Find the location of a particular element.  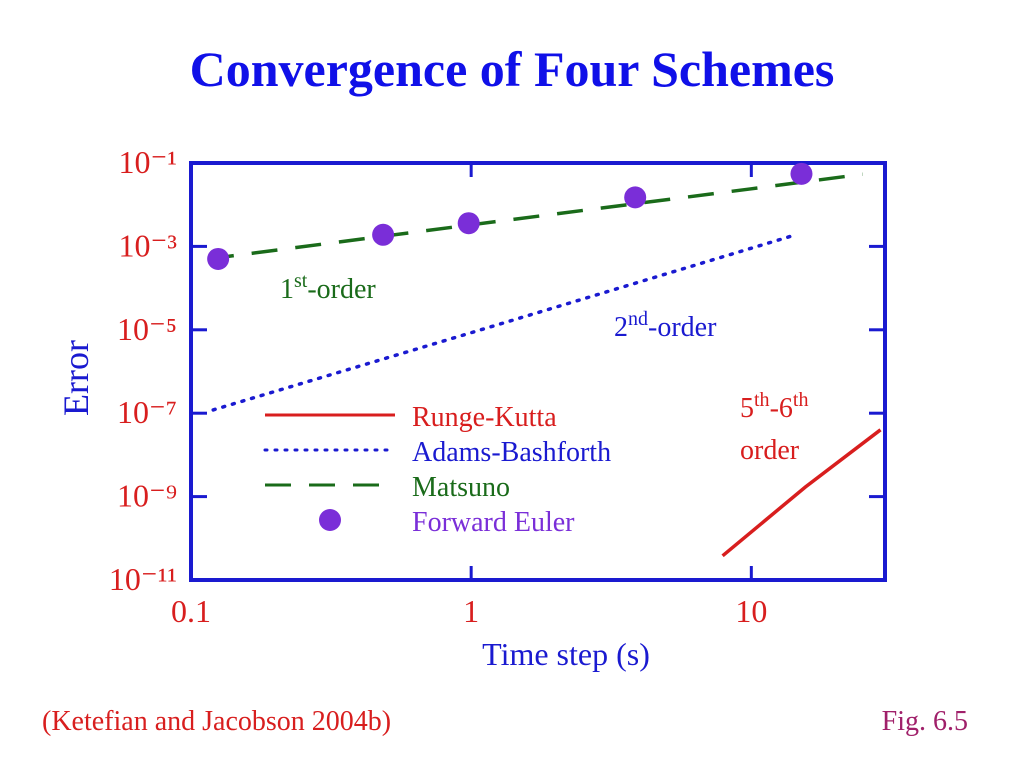

annotation: 1st-order is located at coordinates (328, 287).